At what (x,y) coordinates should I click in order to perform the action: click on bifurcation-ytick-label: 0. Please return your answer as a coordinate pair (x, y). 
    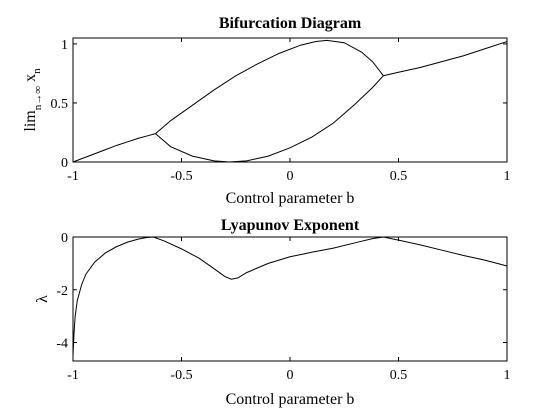
    Looking at the image, I should click on (64, 163).